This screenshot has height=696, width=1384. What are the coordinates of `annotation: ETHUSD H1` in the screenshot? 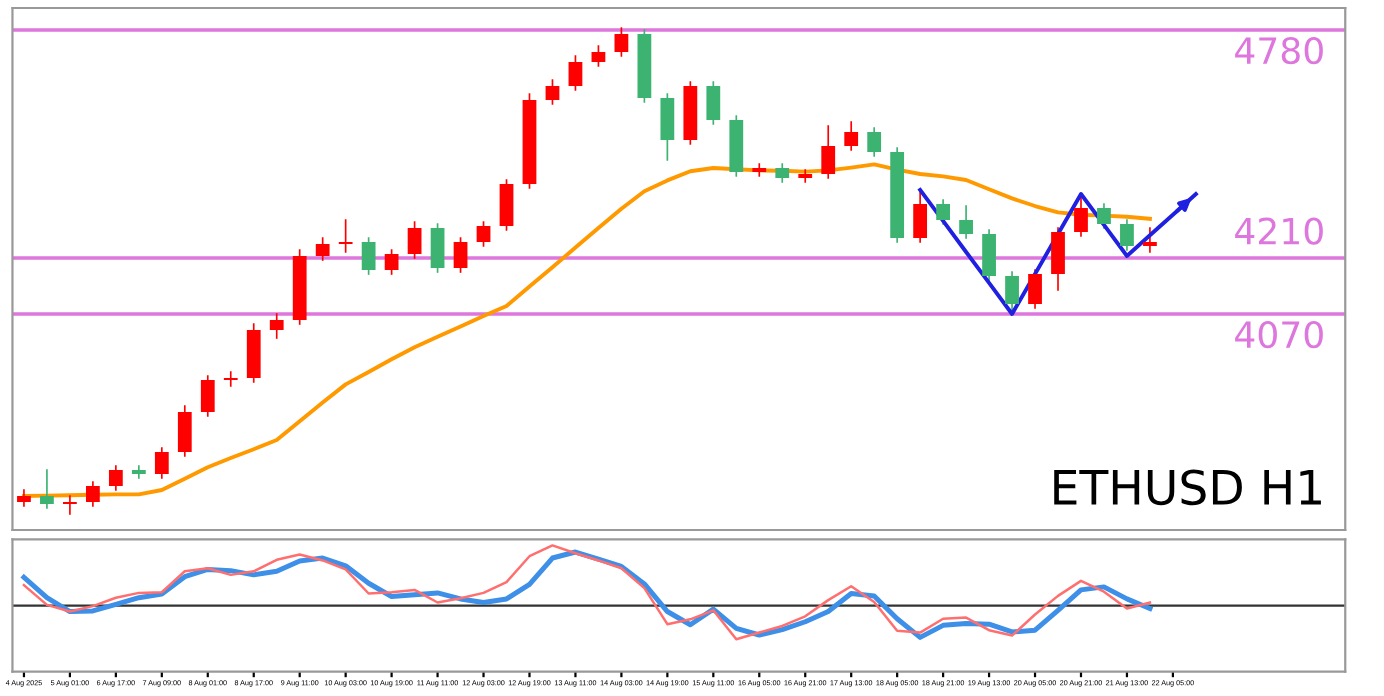 It's located at (1187, 487).